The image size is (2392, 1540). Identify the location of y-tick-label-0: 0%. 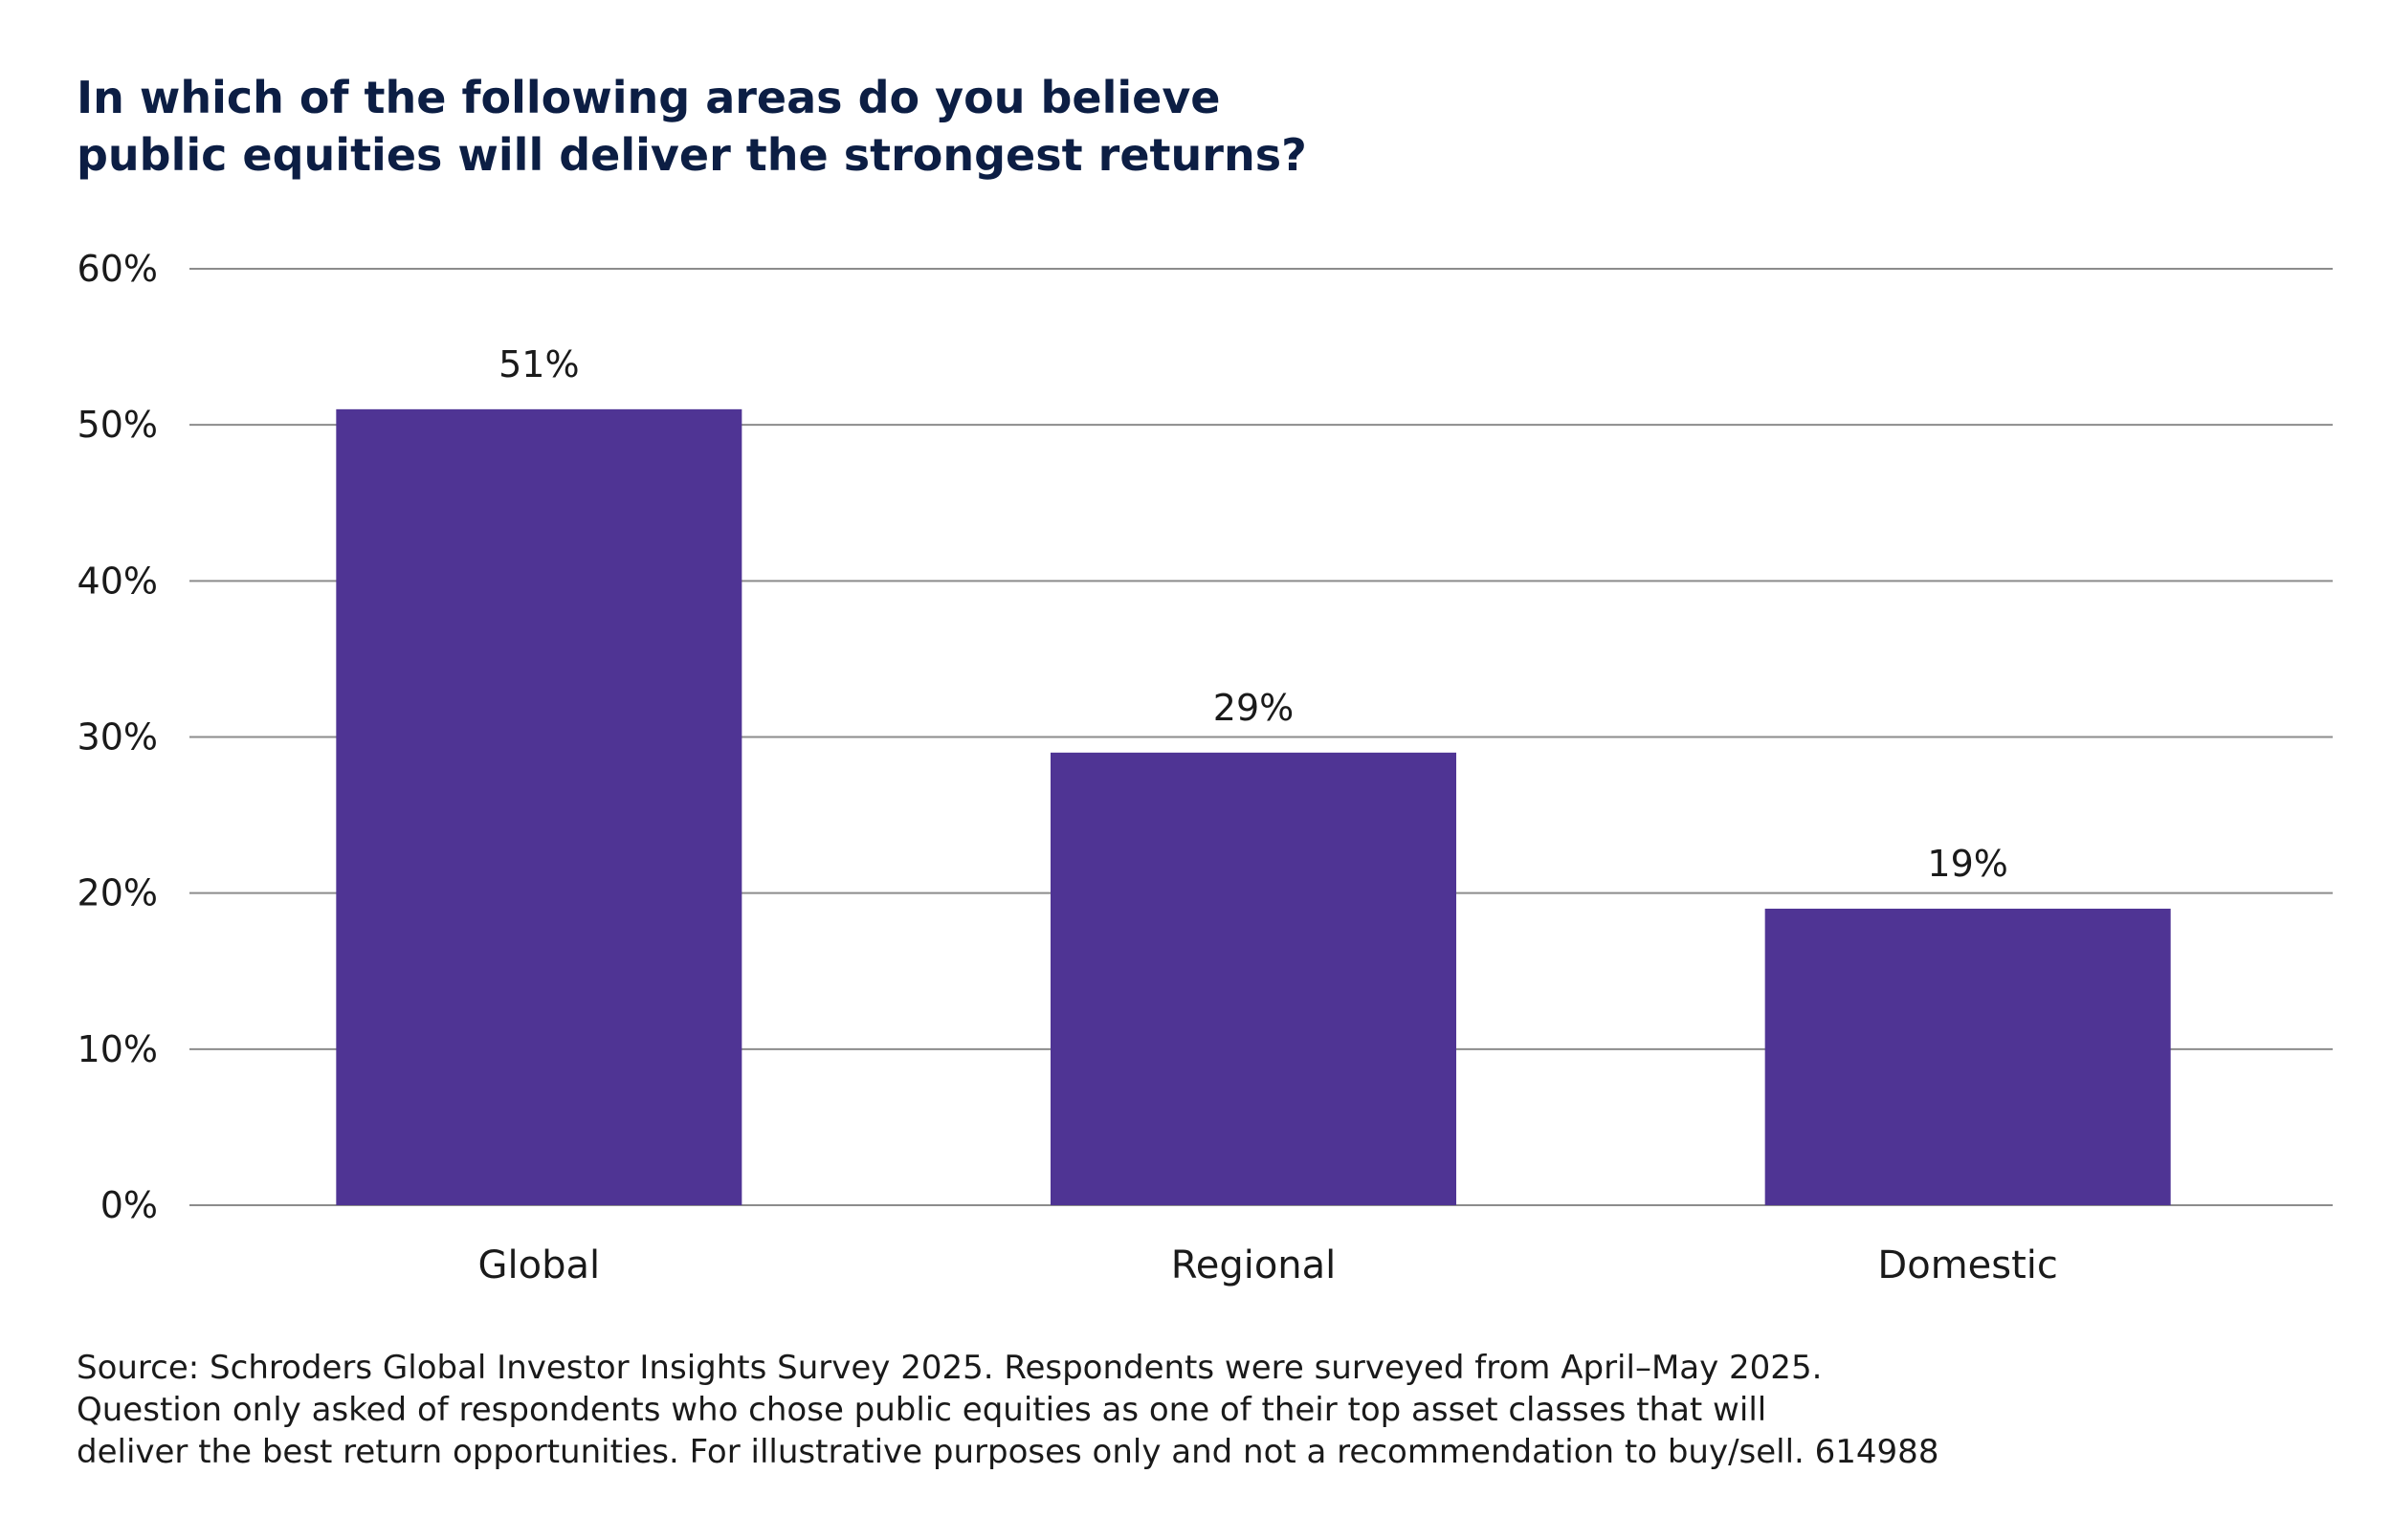
(129, 1205).